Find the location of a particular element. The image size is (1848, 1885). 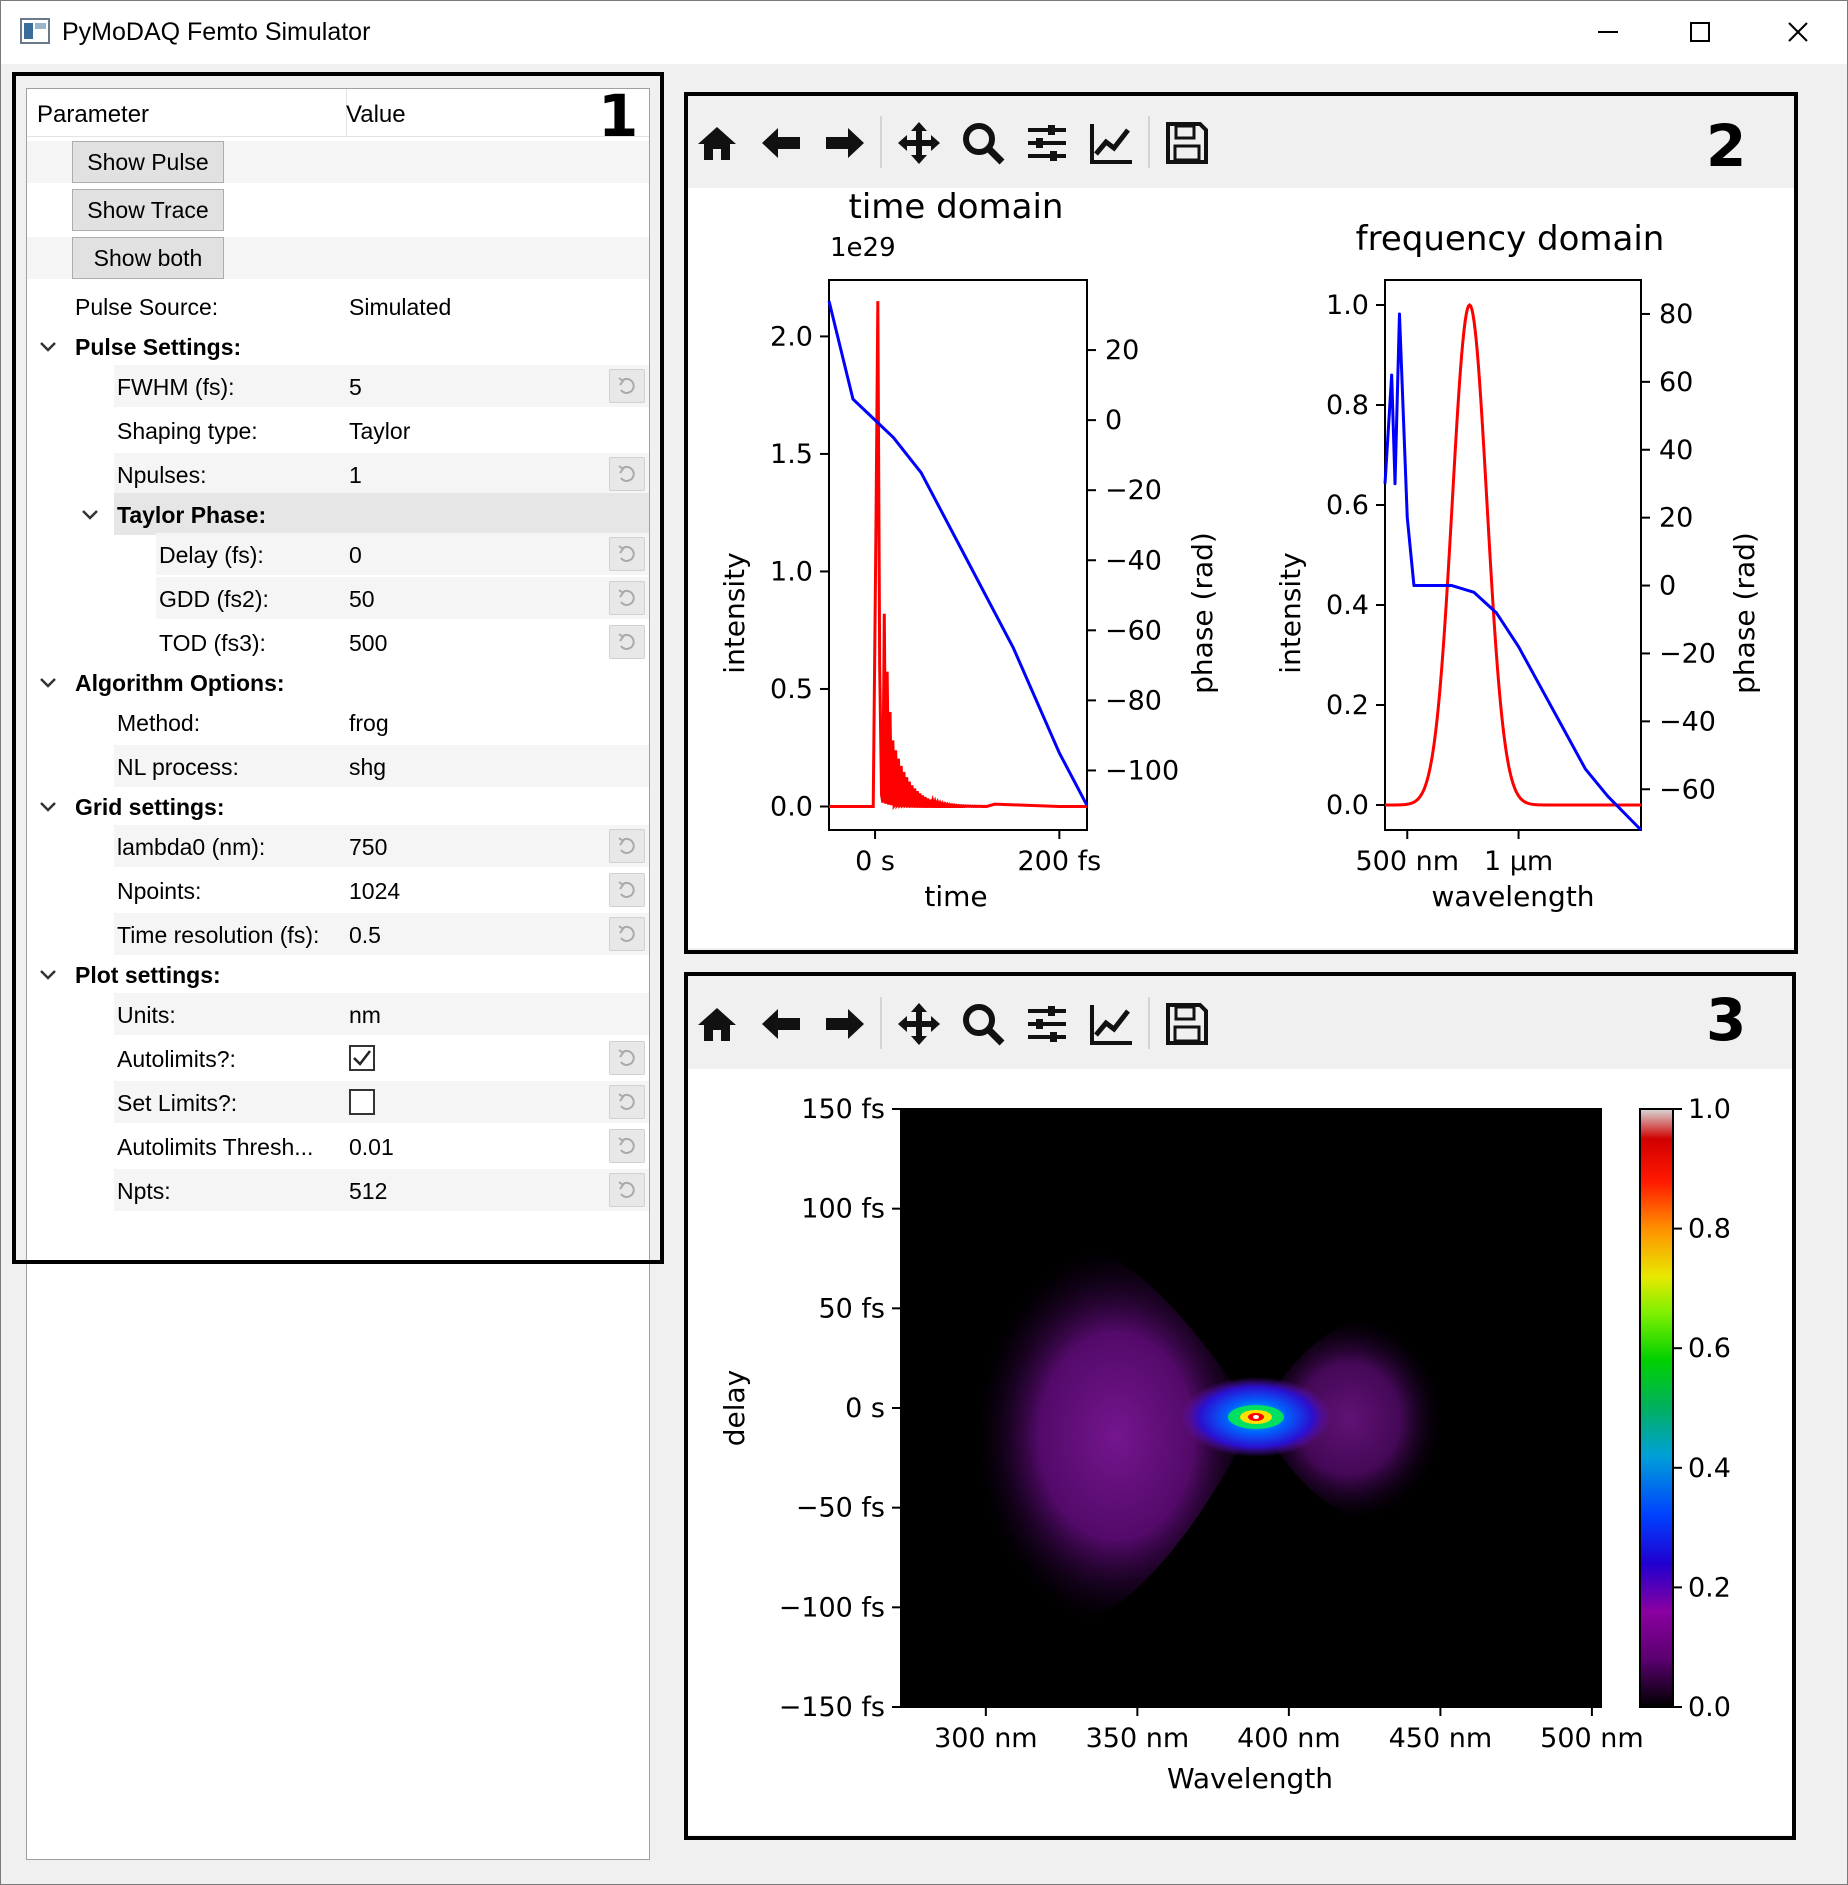

time-domain-xtick-label: 200 fs is located at coordinates (1060, 861).